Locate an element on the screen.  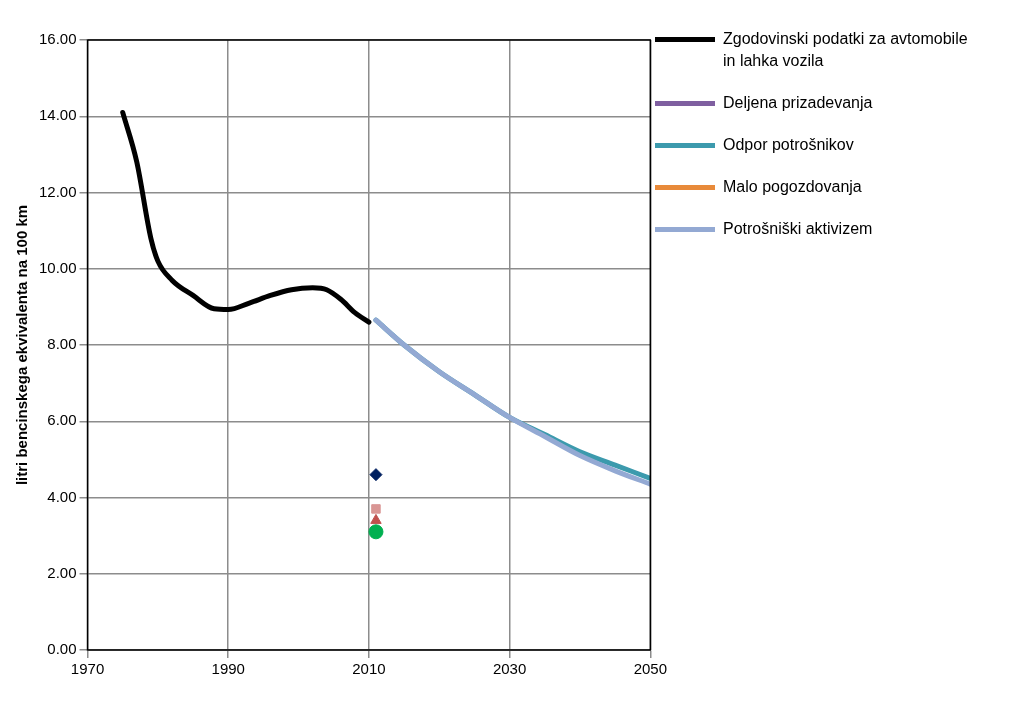
y-tick-label: 8.00 is located at coordinates (62, 344).